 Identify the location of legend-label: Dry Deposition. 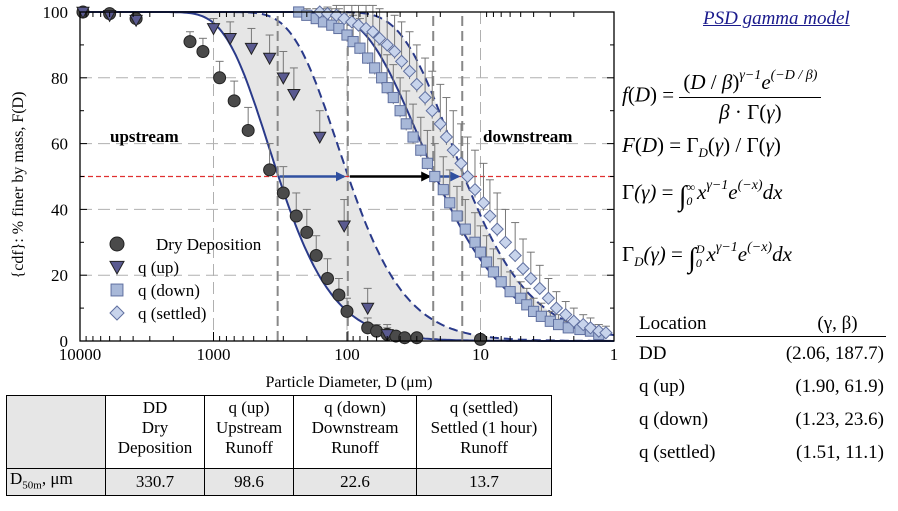
(209, 244).